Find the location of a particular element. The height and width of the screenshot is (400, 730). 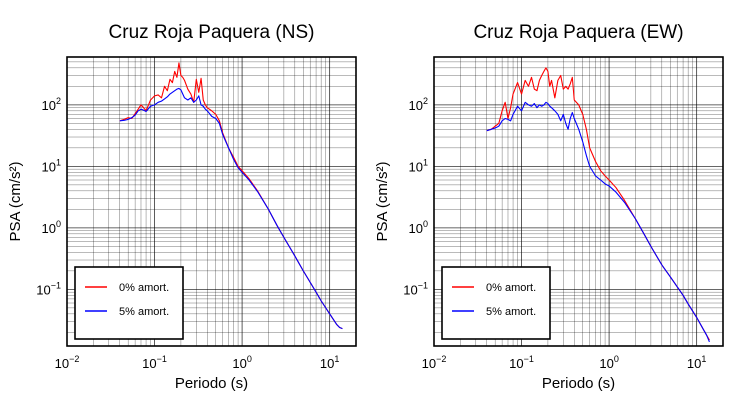

chart-title: Cruz Roja Paquera (EW) is located at coordinates (578, 32).